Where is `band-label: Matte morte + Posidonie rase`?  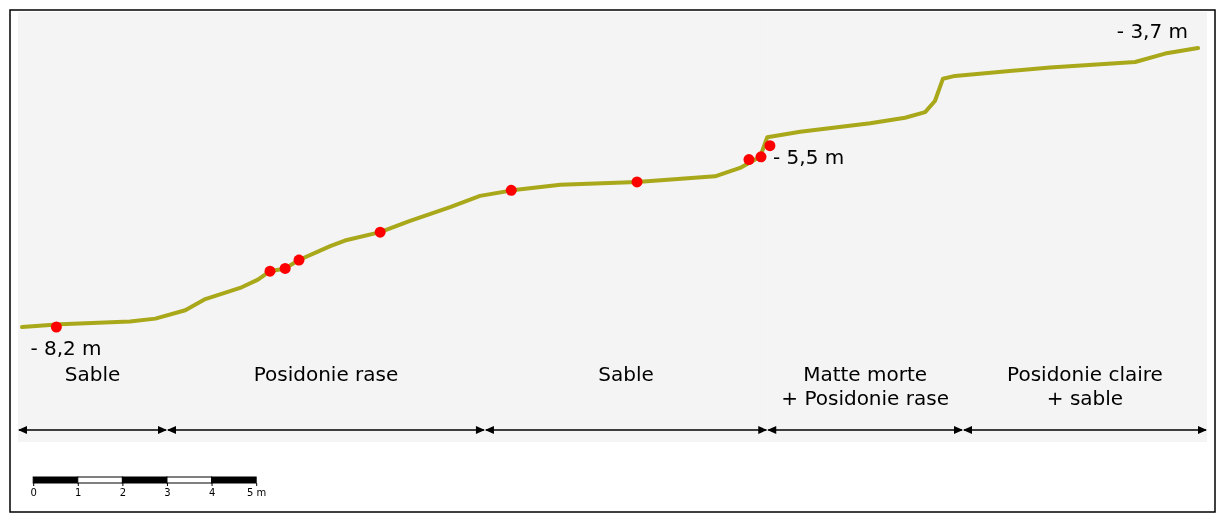 band-label: Matte morte + Posidonie rase is located at coordinates (865, 386).